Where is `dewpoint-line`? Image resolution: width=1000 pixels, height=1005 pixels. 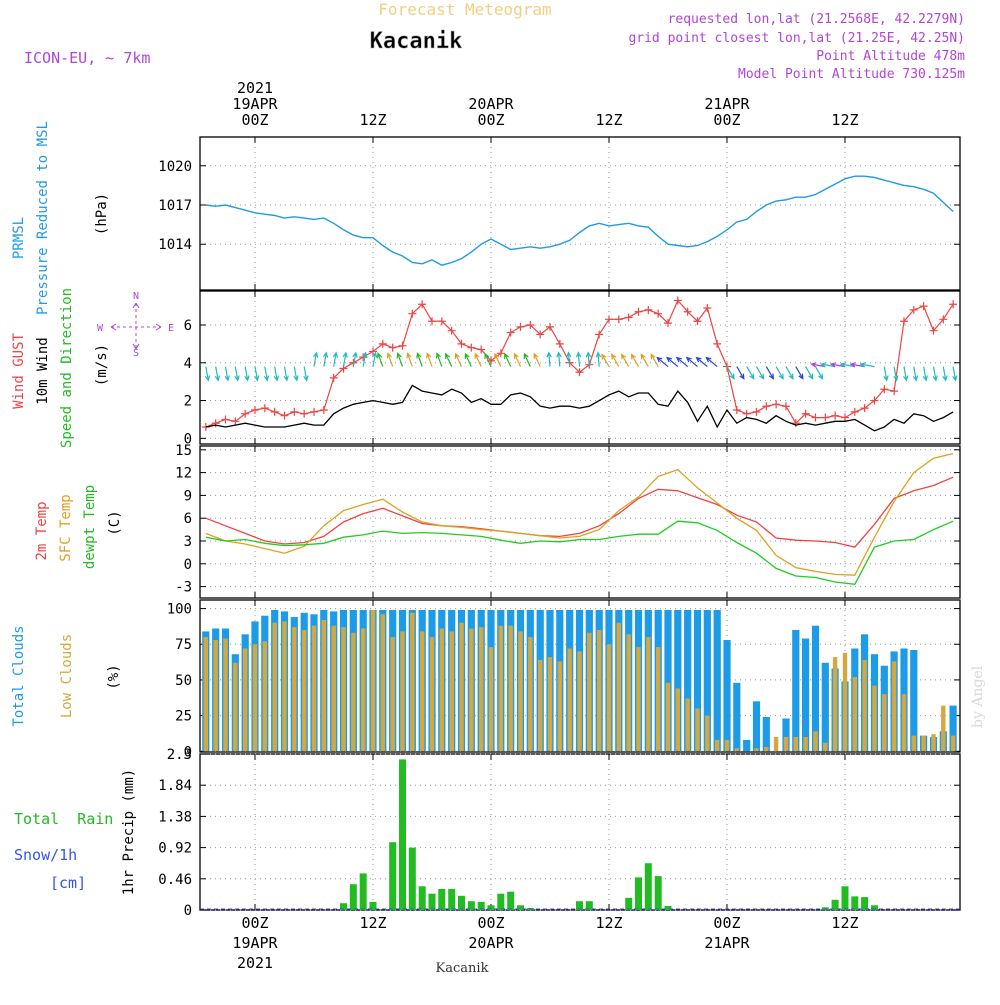
dewpoint-line is located at coordinates (579, 552).